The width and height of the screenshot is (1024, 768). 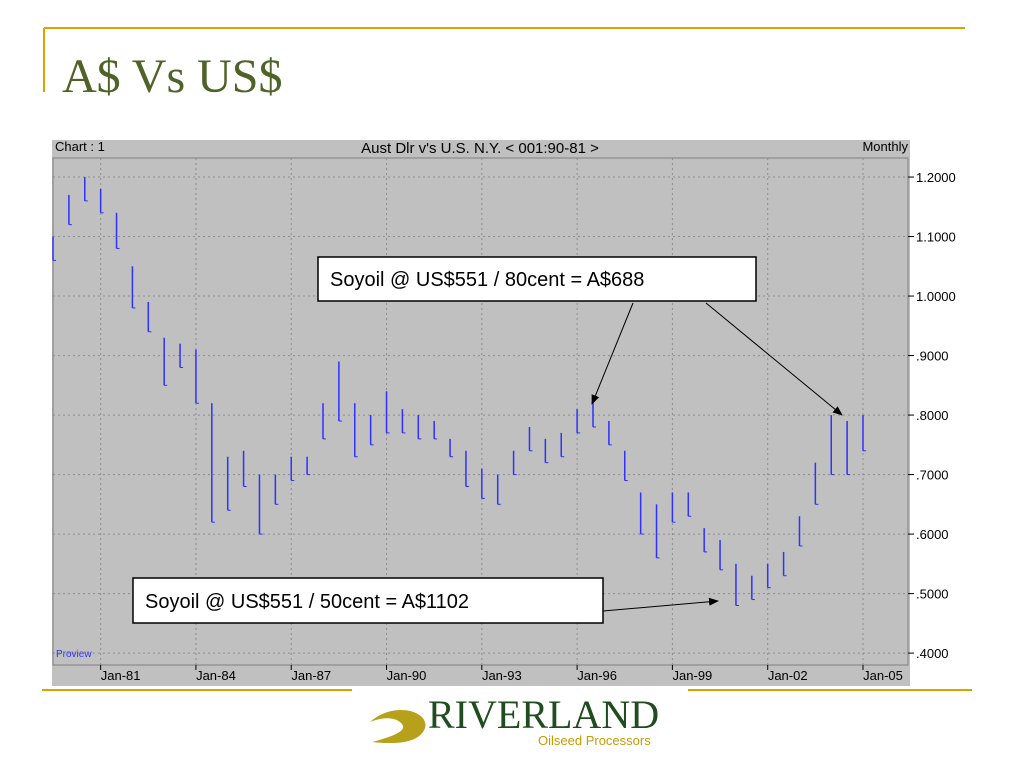 What do you see at coordinates (597, 675) in the screenshot?
I see `x-tick-label: Jan-96` at bounding box center [597, 675].